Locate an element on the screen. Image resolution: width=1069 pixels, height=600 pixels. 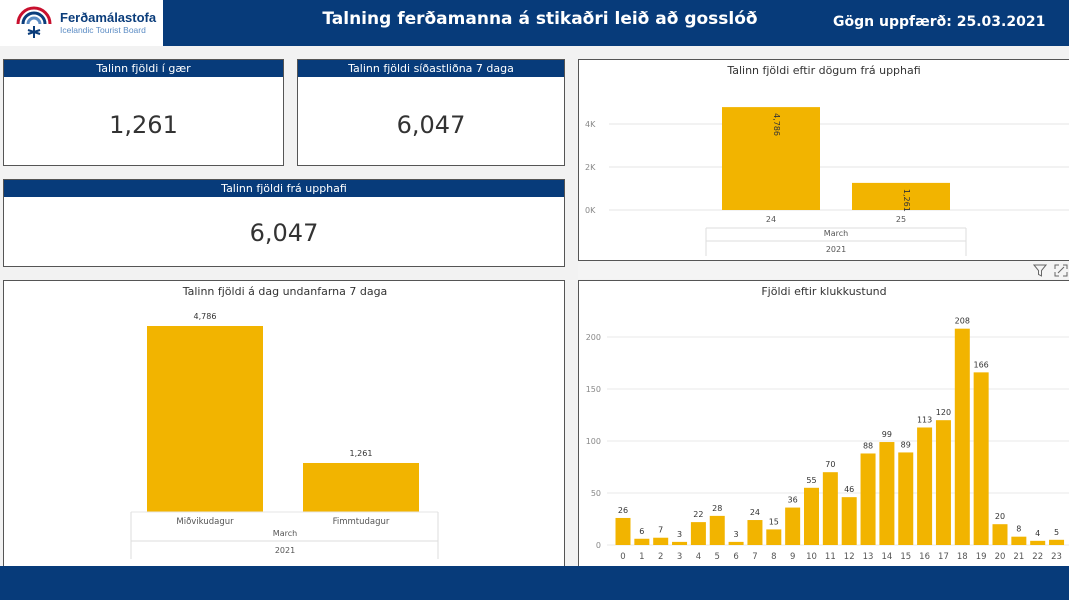
focus-mode-icon is located at coordinates (1061, 270).